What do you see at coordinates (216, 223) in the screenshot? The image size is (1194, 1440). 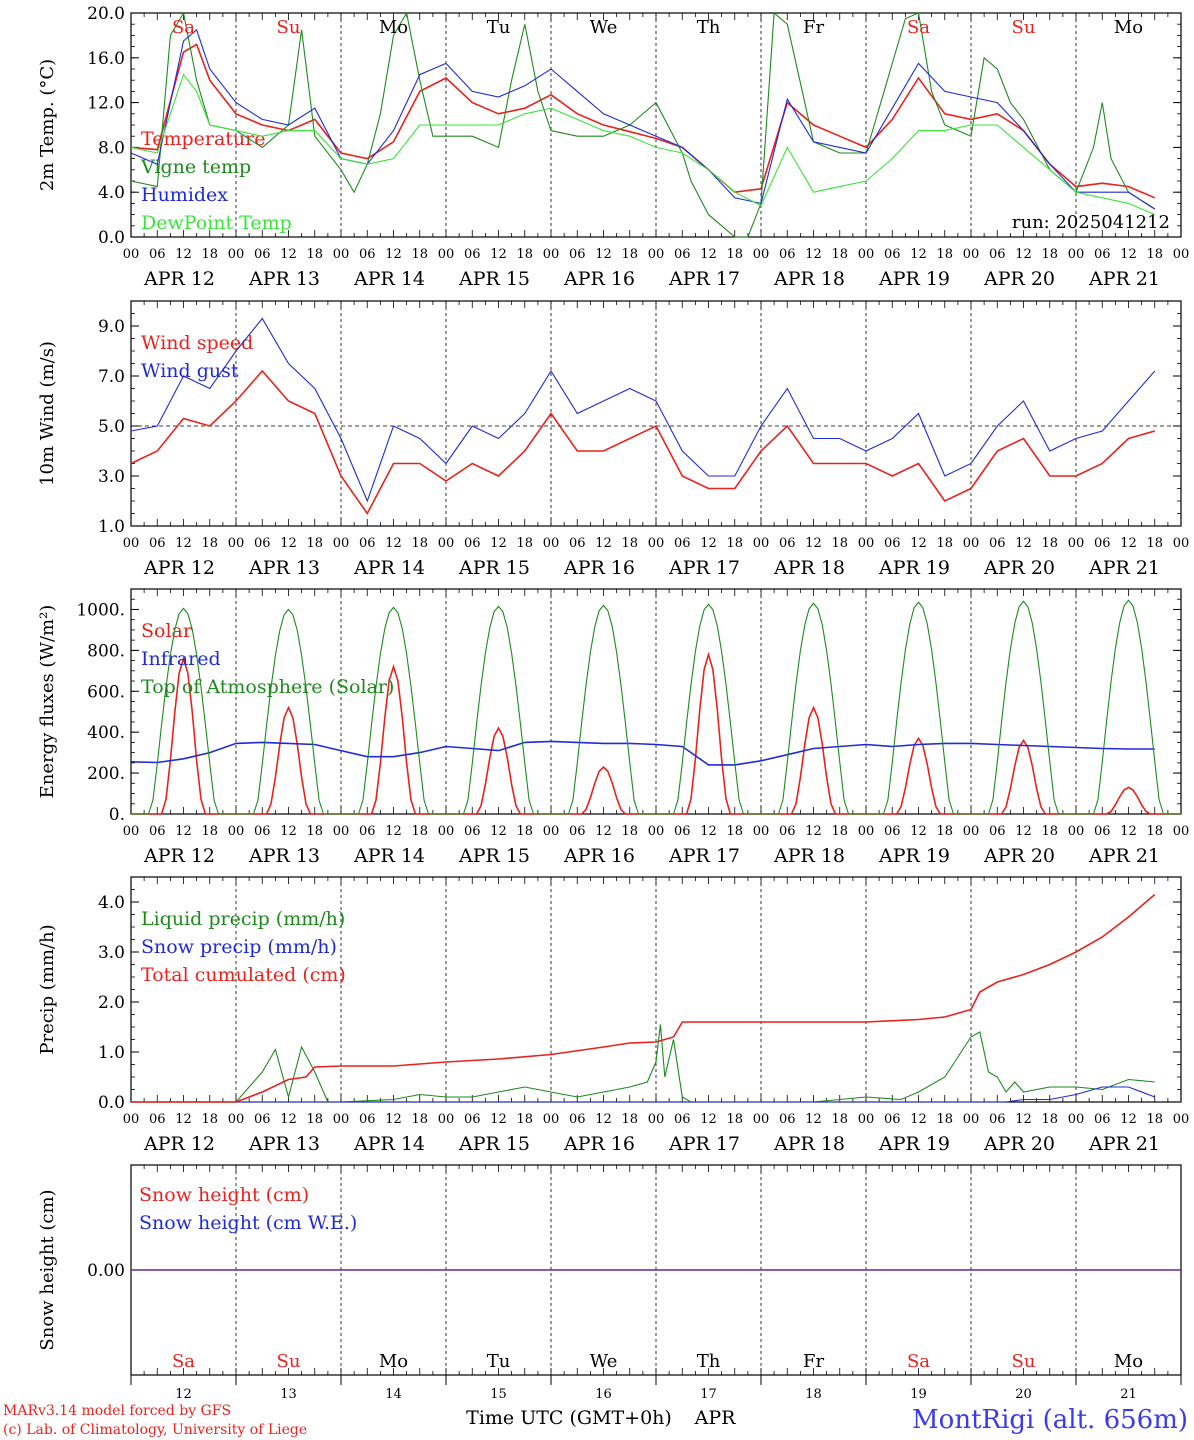 I see `legend-entry: DewPoint Temp` at bounding box center [216, 223].